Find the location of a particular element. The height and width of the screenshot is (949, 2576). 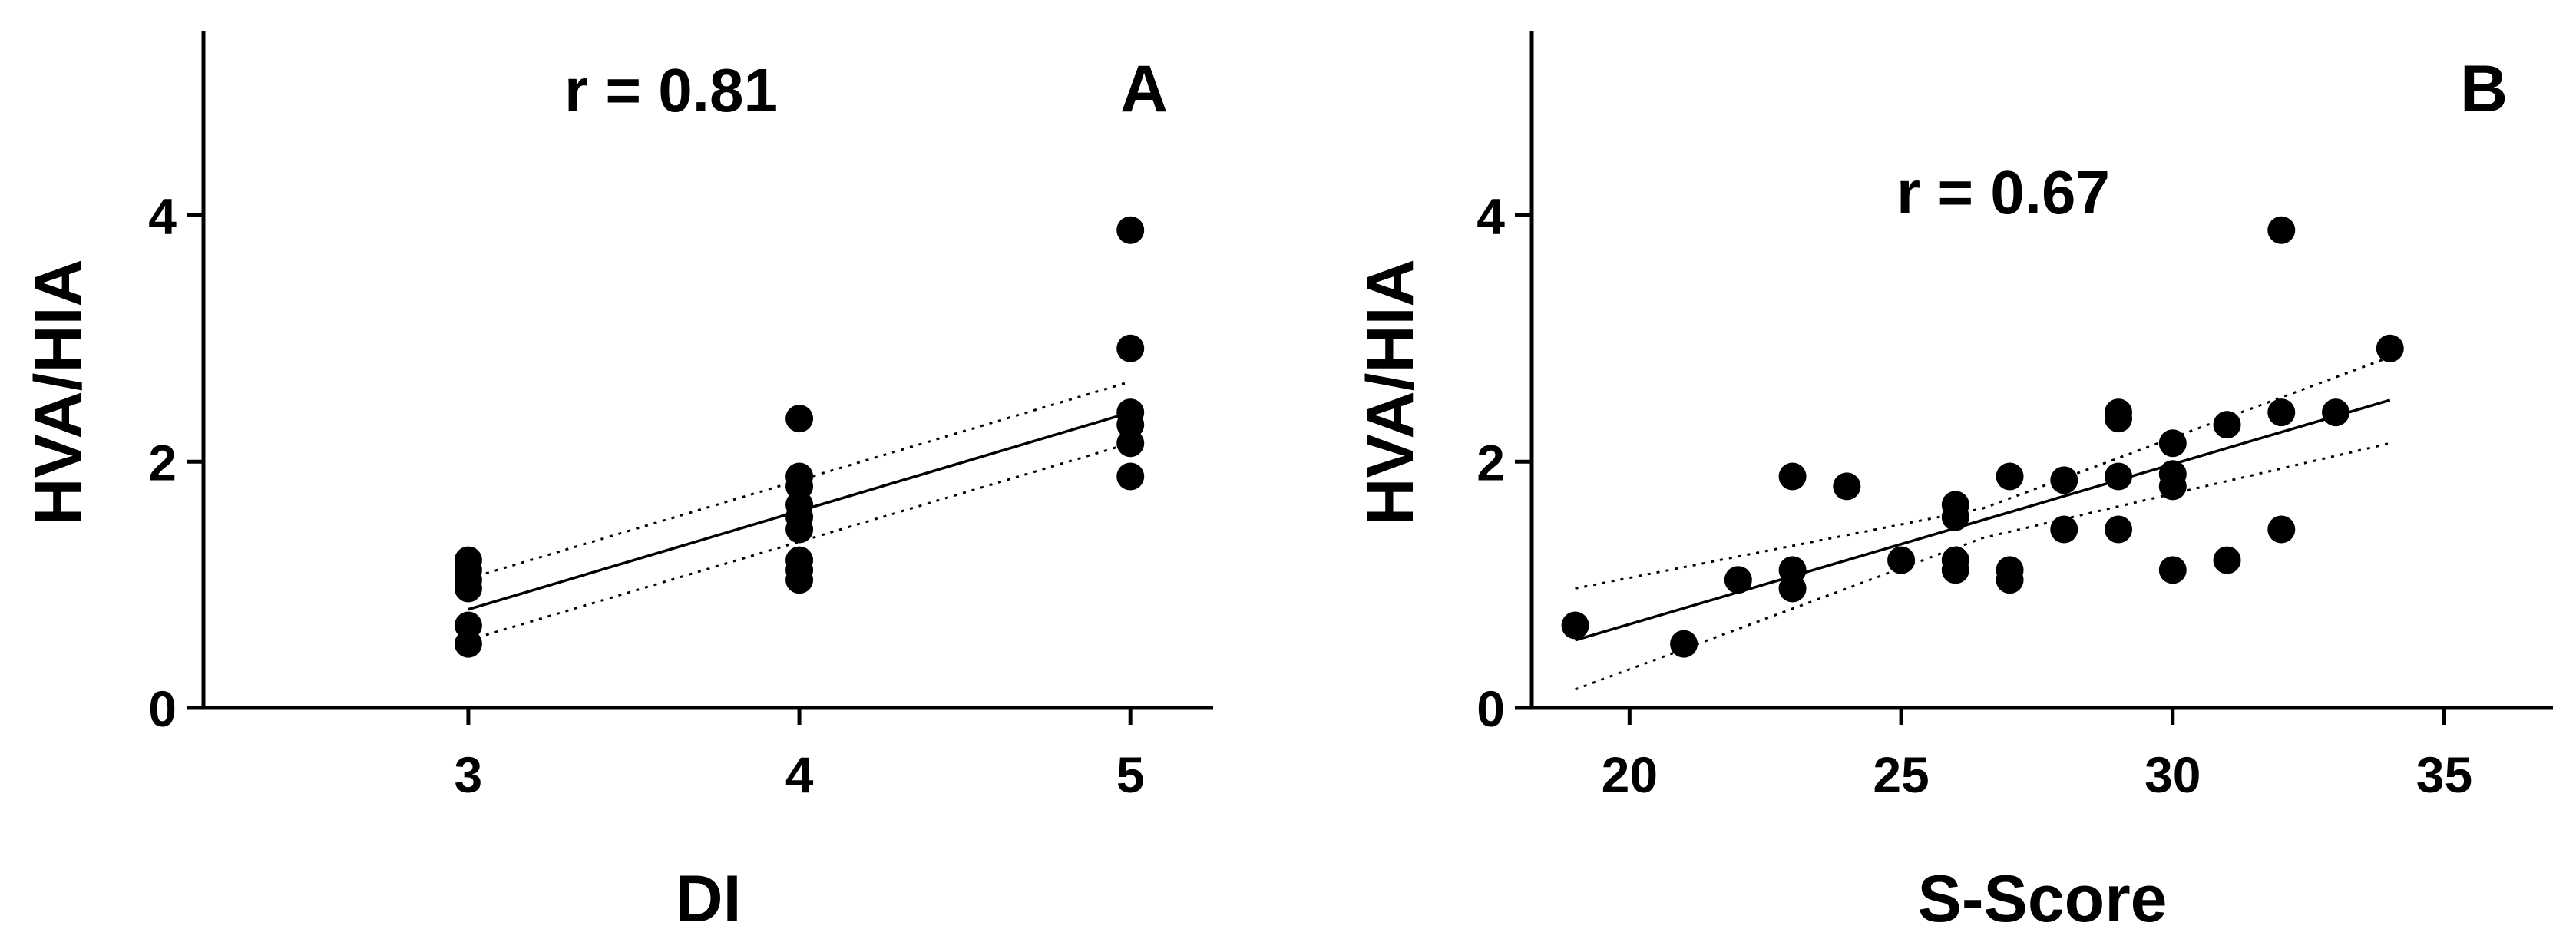

regression-line is located at coordinates (1983, 520).